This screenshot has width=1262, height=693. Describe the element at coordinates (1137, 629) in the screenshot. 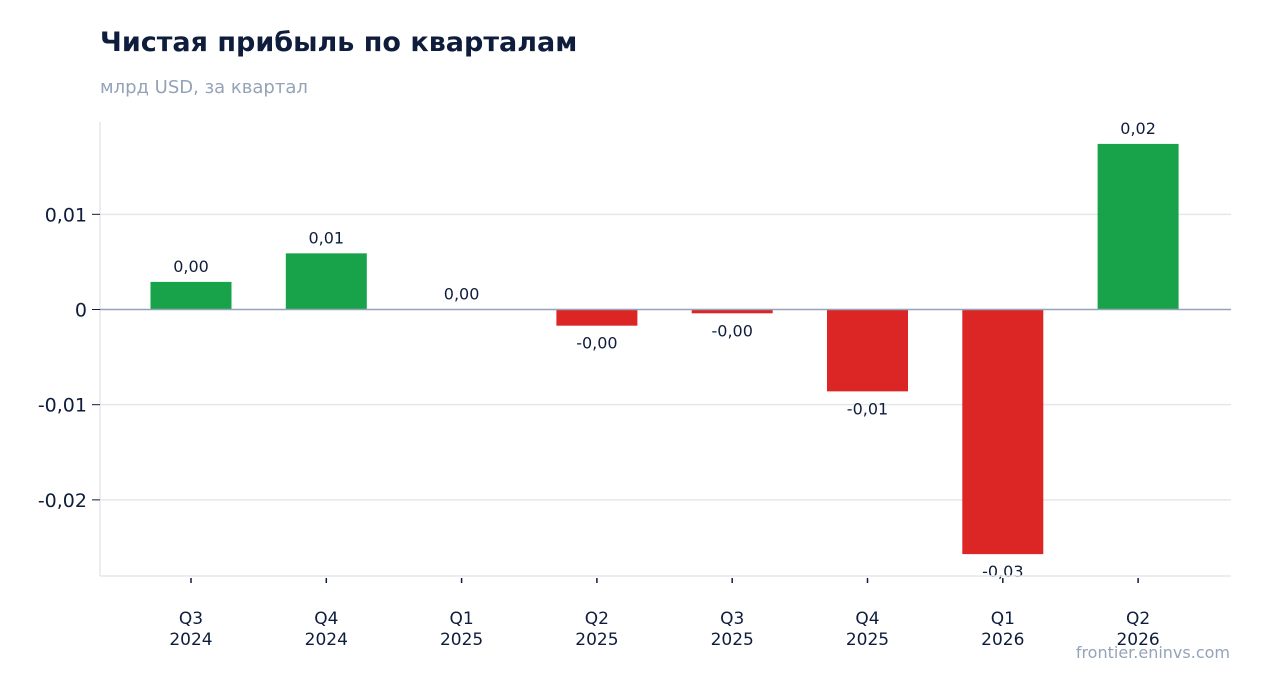

I see `x-tick-label: Q2 2026` at that location.